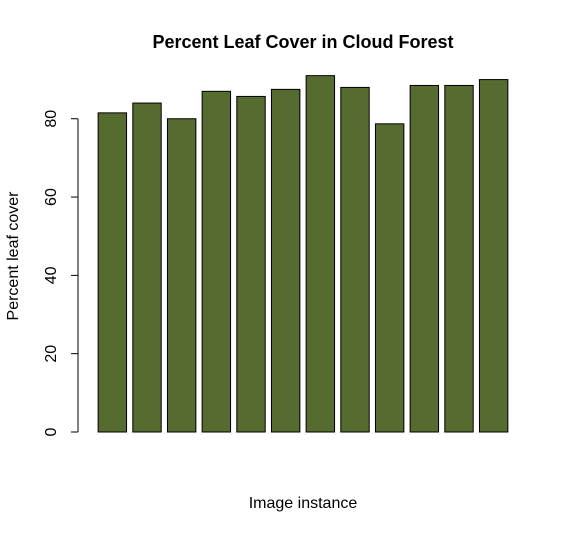 The image size is (567, 533). I want to click on y-tick-label-20: 20, so click(51, 354).